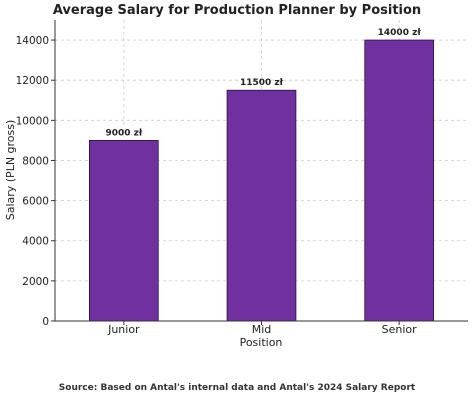  Describe the element at coordinates (10, 170) in the screenshot. I see `y-axis-label: Salary (PLN gross)` at that location.